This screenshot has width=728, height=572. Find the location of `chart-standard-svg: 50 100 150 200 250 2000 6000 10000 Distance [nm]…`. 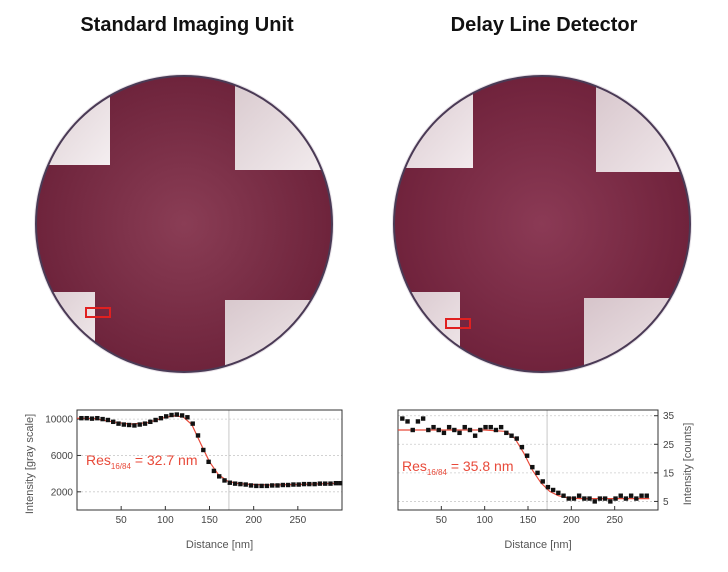

chart-standard-svg: 50 100 150 200 250 2000 6000 10000 Distance [nm]… is located at coordinates (183, 480).